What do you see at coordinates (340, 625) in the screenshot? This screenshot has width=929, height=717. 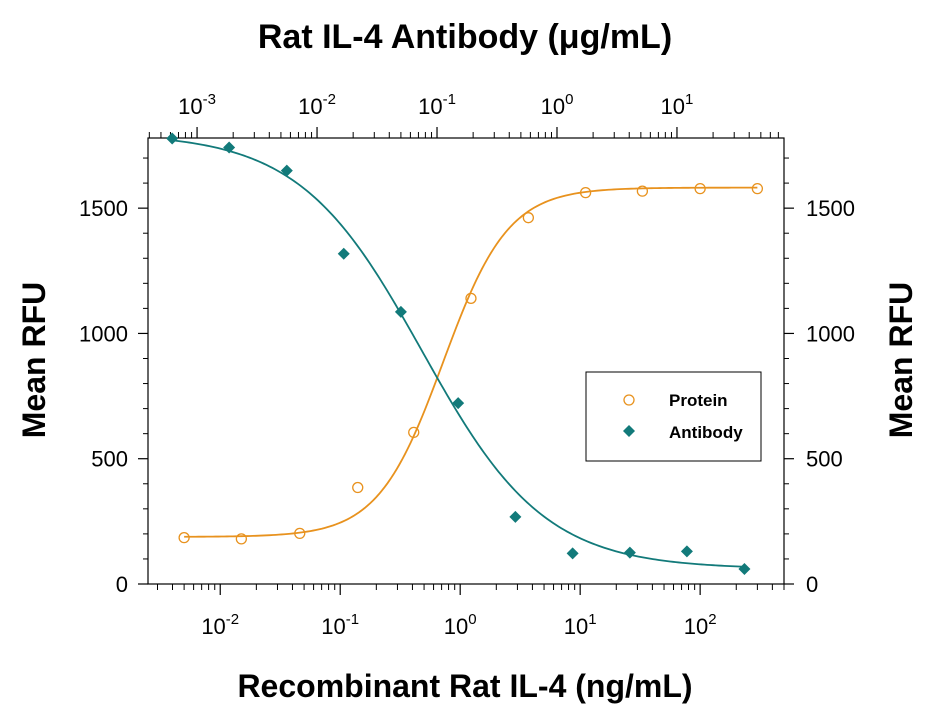 I see `x-bottom-tick-label: 10⁻¹` at bounding box center [340, 625].